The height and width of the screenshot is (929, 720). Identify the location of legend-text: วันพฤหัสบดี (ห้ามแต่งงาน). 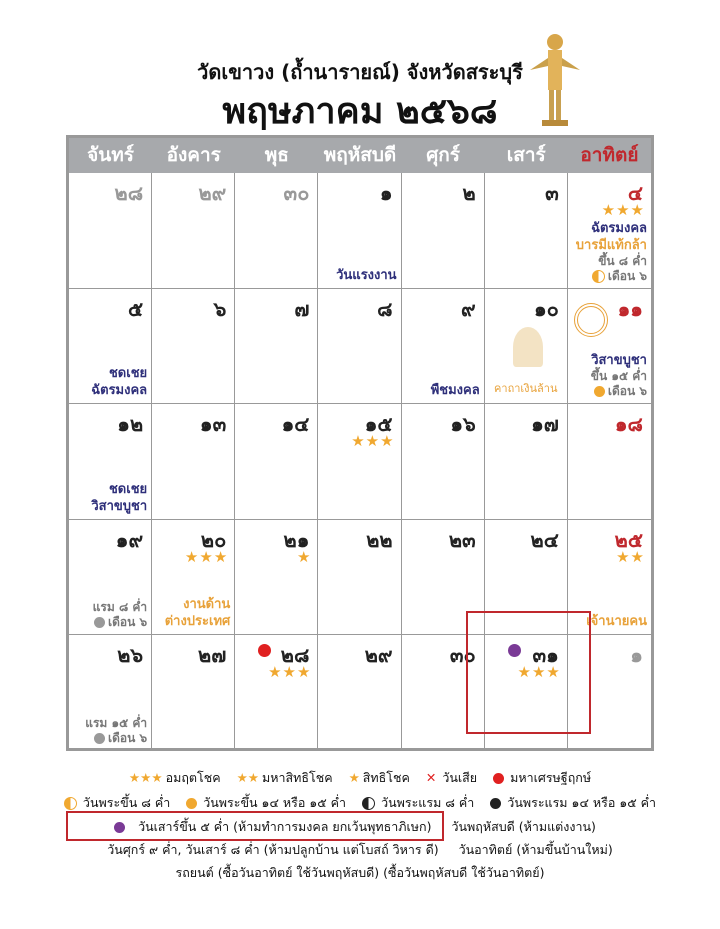
(523, 826).